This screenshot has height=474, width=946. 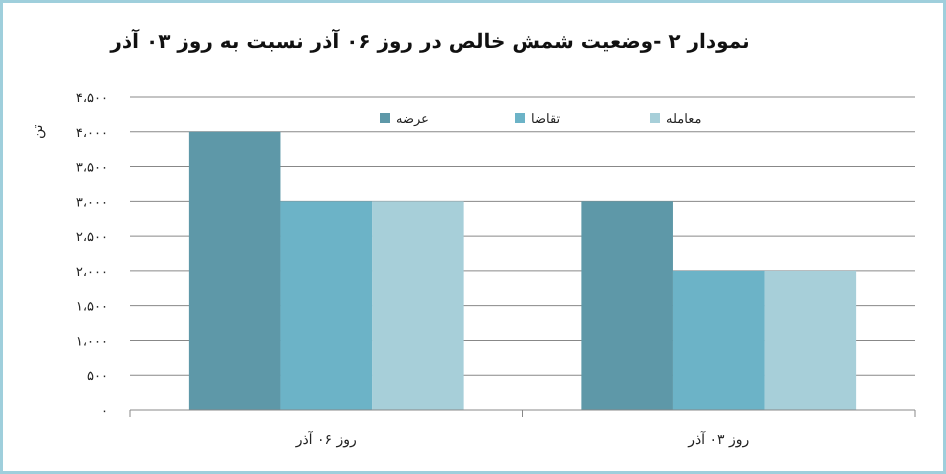 I want to click on y-tick-label: ۳،۵۰۰, so click(x=92, y=168).